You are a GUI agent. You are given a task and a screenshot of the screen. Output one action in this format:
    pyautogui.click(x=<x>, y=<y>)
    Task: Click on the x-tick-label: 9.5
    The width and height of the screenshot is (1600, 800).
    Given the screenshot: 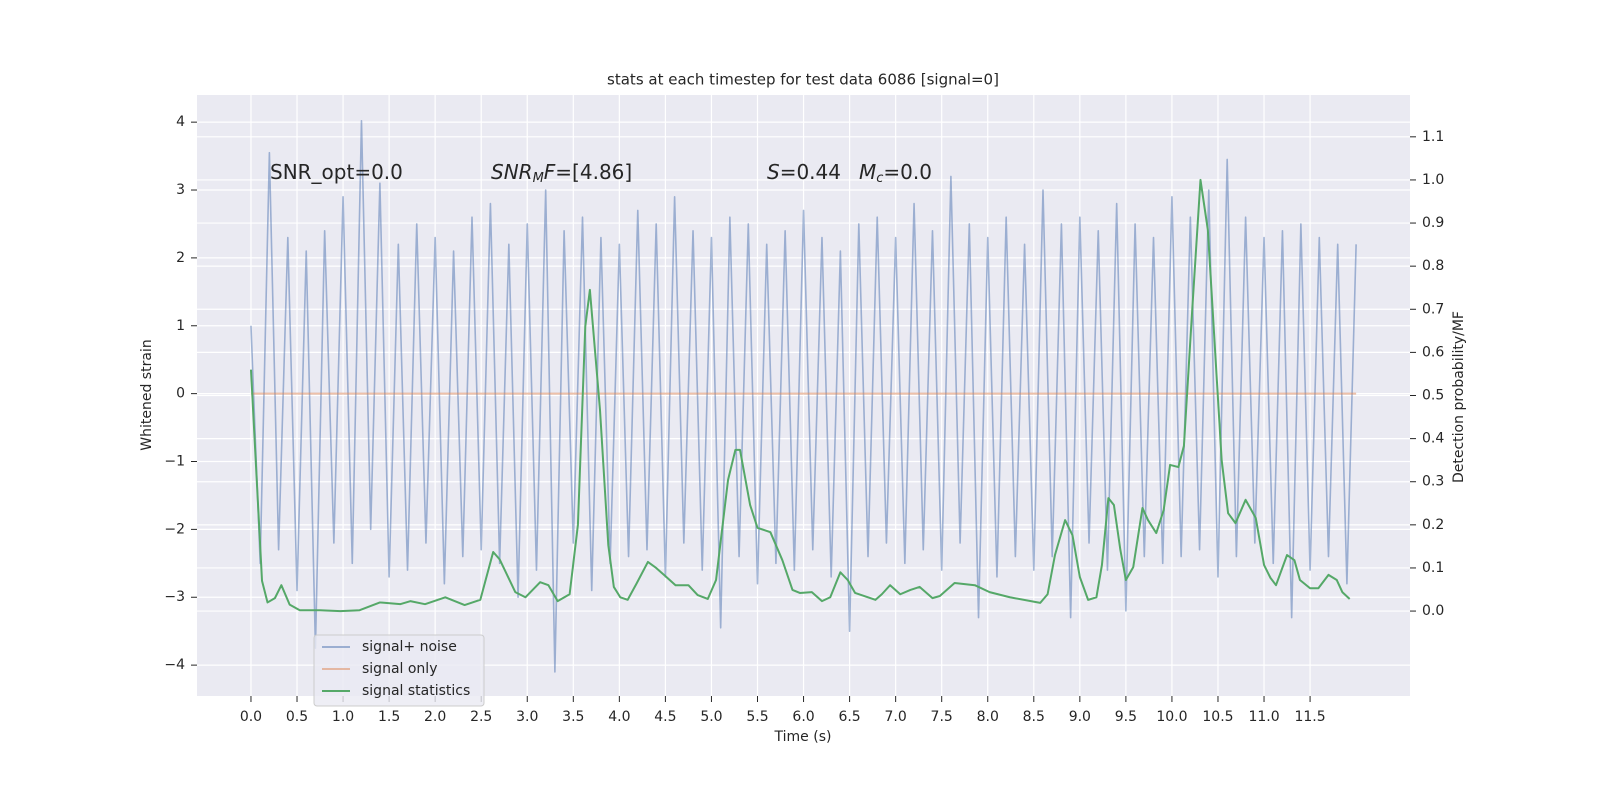 What is the action you would take?
    pyautogui.click(x=1126, y=717)
    